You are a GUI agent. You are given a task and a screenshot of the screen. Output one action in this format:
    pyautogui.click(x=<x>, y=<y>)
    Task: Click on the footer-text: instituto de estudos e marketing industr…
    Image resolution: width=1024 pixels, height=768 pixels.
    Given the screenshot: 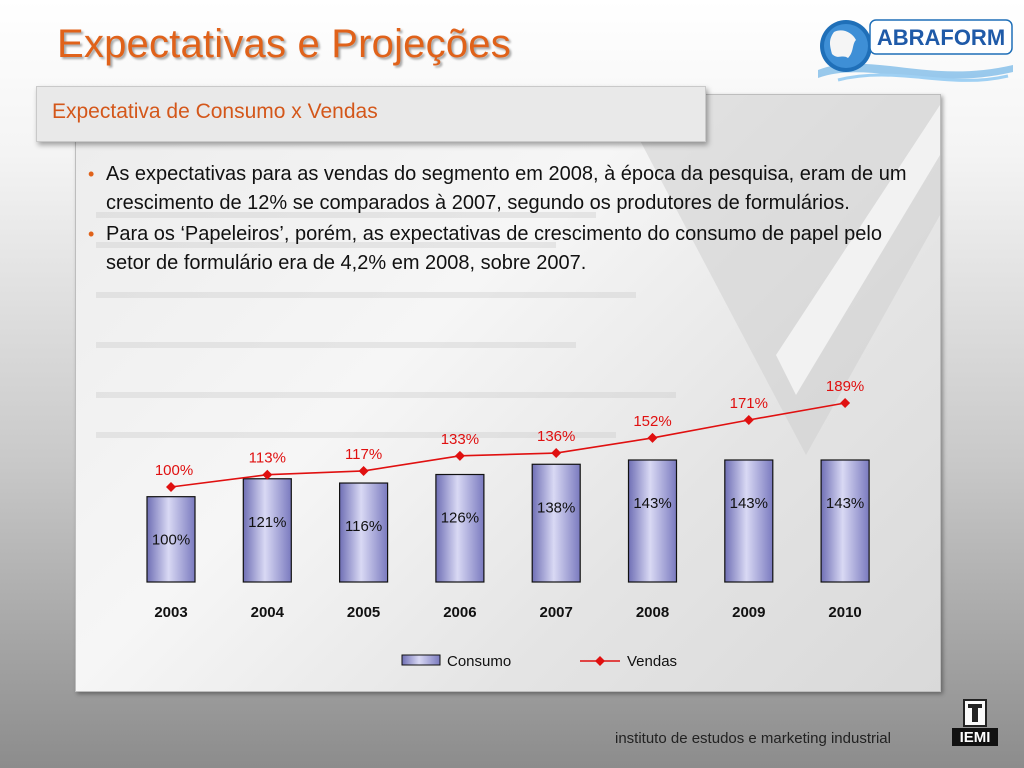 What is the action you would take?
    pyautogui.click(x=753, y=738)
    